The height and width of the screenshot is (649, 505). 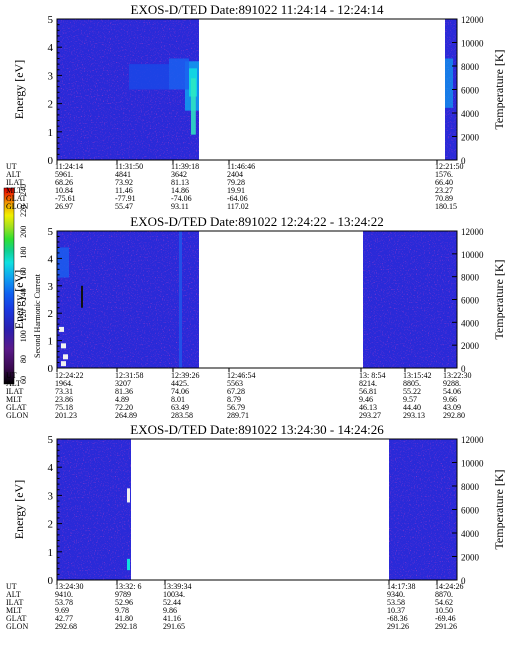 I want to click on ephemeris-value: 12:31:58, so click(x=129, y=375).